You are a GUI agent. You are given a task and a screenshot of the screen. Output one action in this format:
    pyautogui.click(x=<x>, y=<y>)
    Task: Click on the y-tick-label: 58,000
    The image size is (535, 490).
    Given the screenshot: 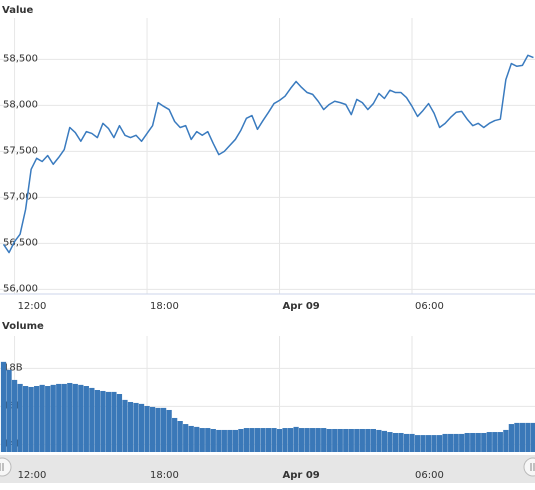 What is the action you would take?
    pyautogui.click(x=20, y=104)
    